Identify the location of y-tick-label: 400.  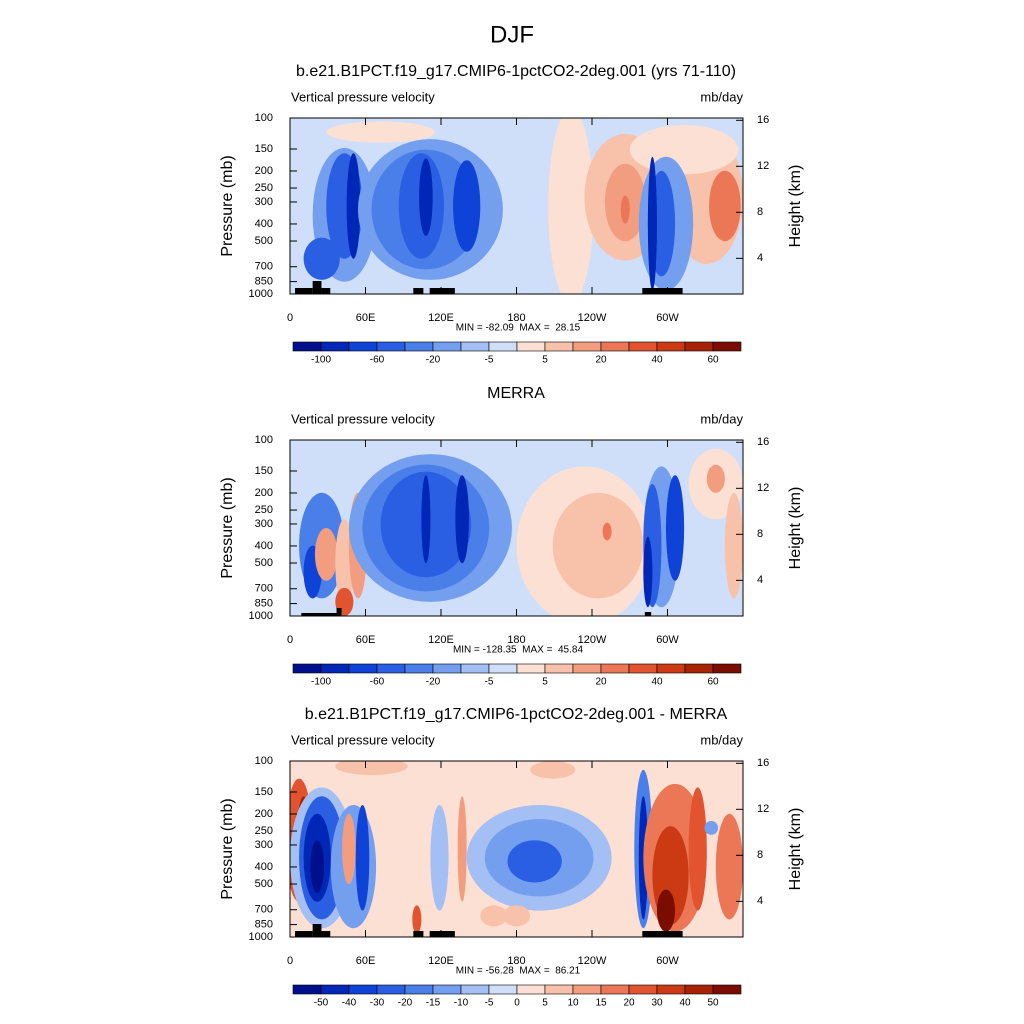
(264, 224).